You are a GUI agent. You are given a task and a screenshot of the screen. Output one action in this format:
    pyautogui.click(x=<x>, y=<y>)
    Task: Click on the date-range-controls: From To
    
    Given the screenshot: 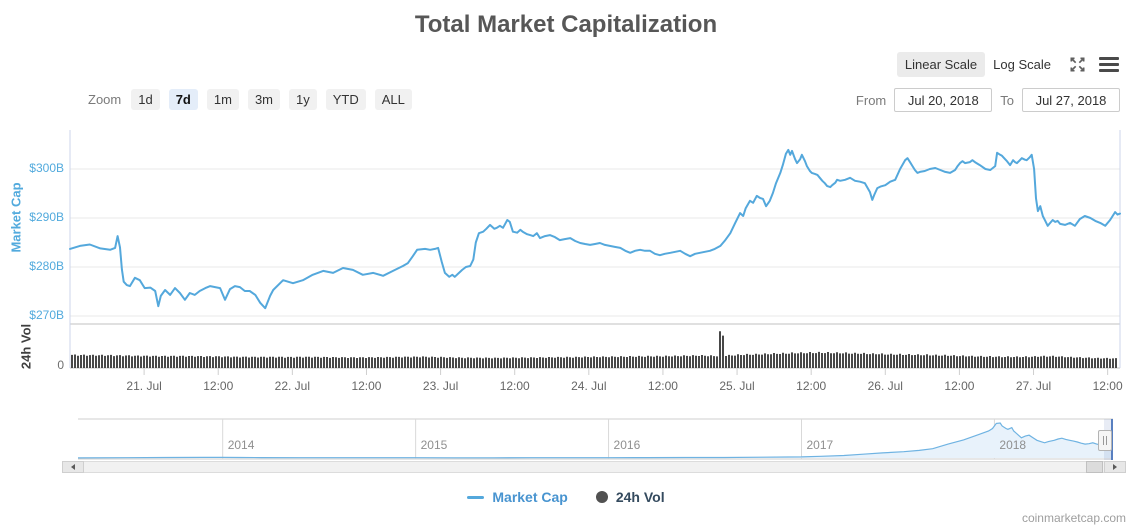 What is the action you would take?
    pyautogui.click(x=988, y=100)
    